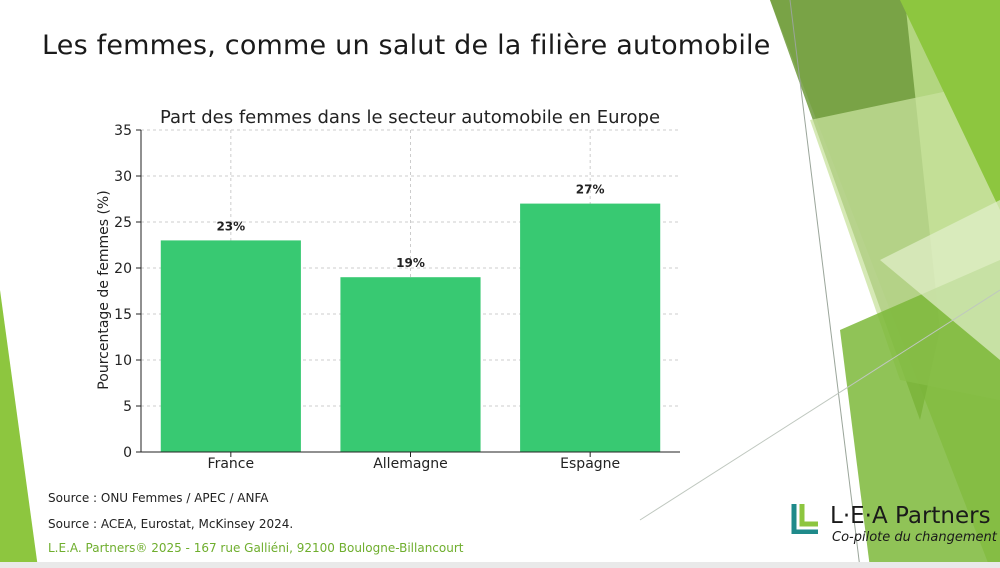  What do you see at coordinates (590, 190) in the screenshot?
I see `data-label: 27%` at bounding box center [590, 190].